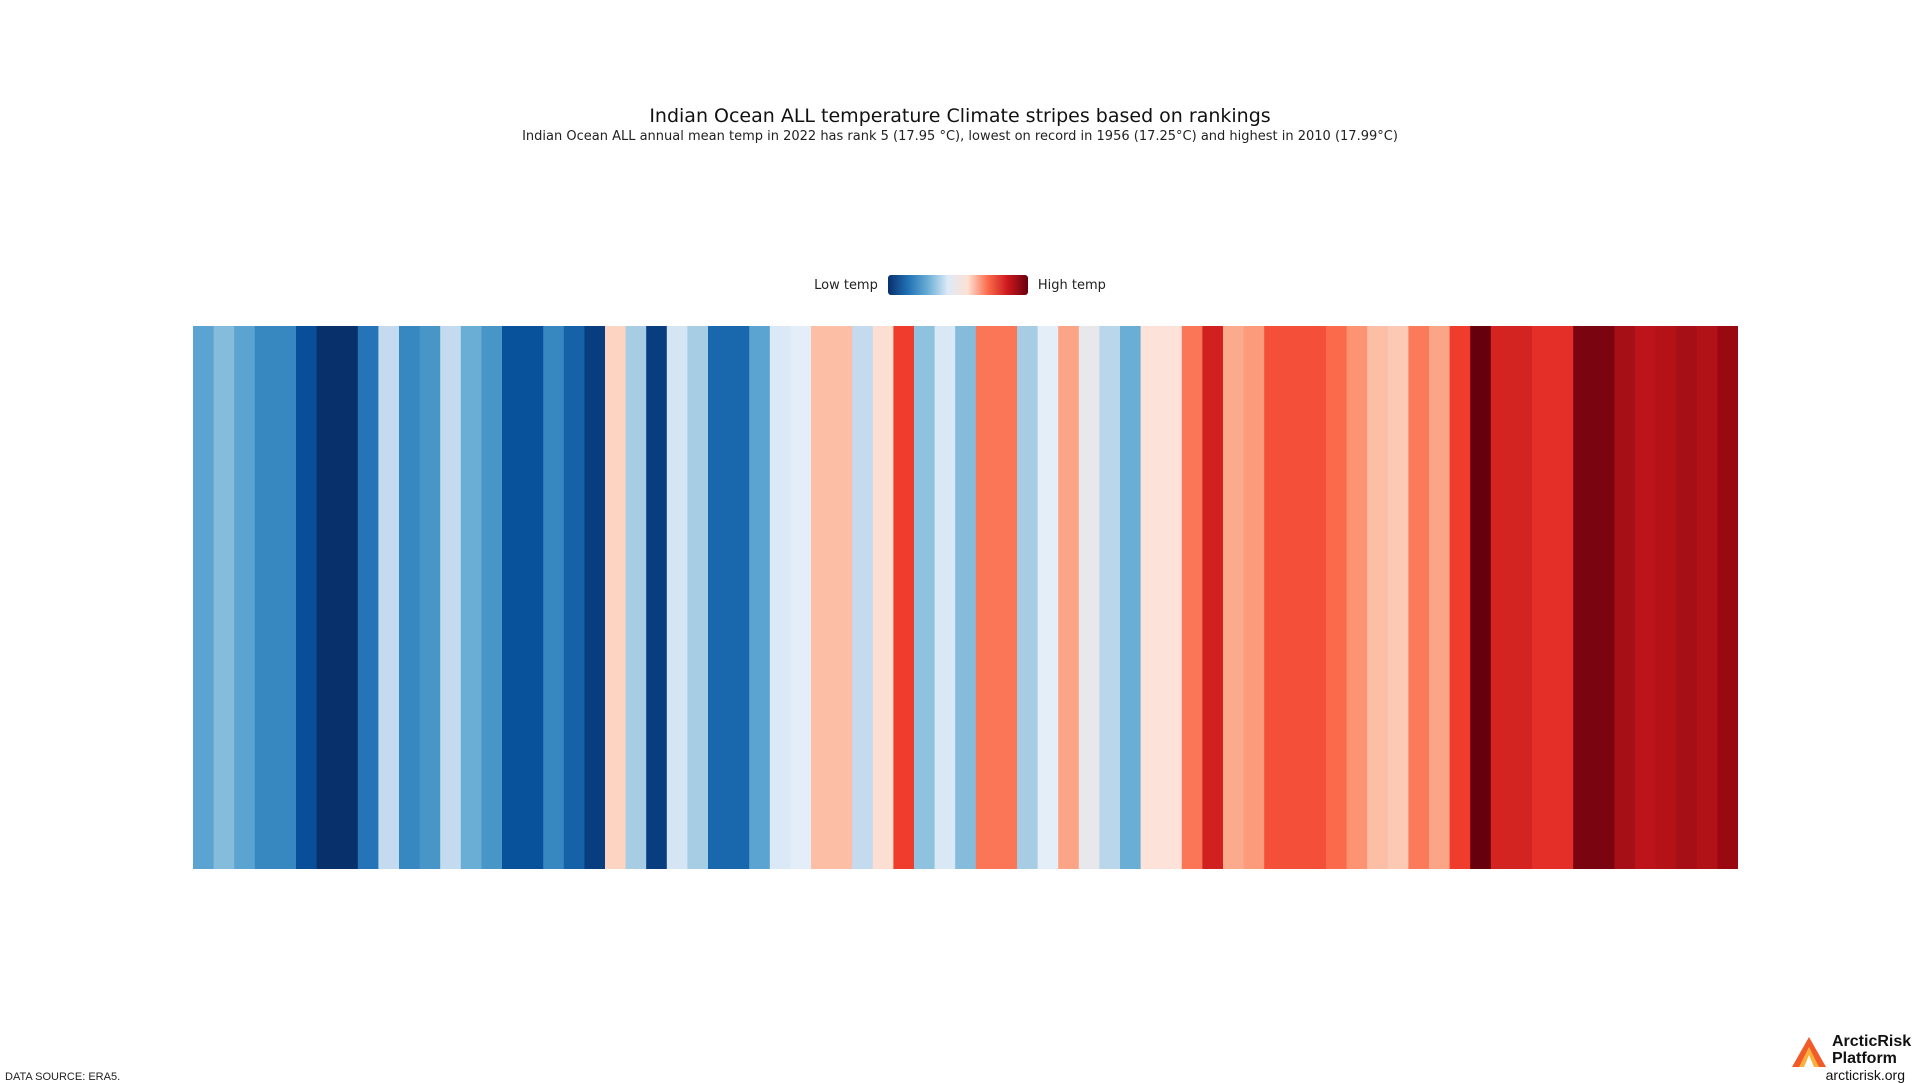  I want to click on logo-url: arcticrisk.org, so click(1865, 1075).